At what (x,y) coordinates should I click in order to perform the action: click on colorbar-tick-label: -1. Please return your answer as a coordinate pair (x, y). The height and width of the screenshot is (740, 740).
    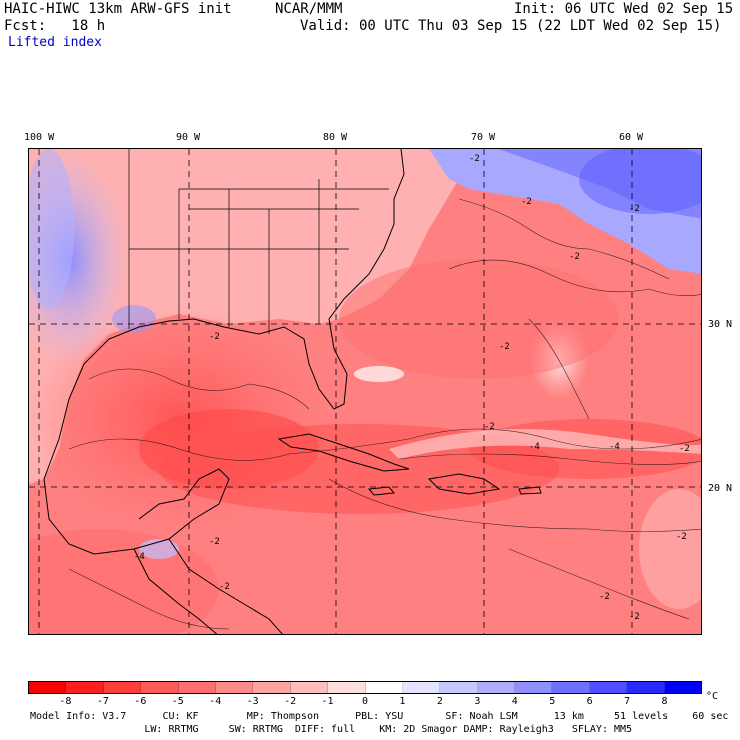
    Looking at the image, I should click on (327, 701).